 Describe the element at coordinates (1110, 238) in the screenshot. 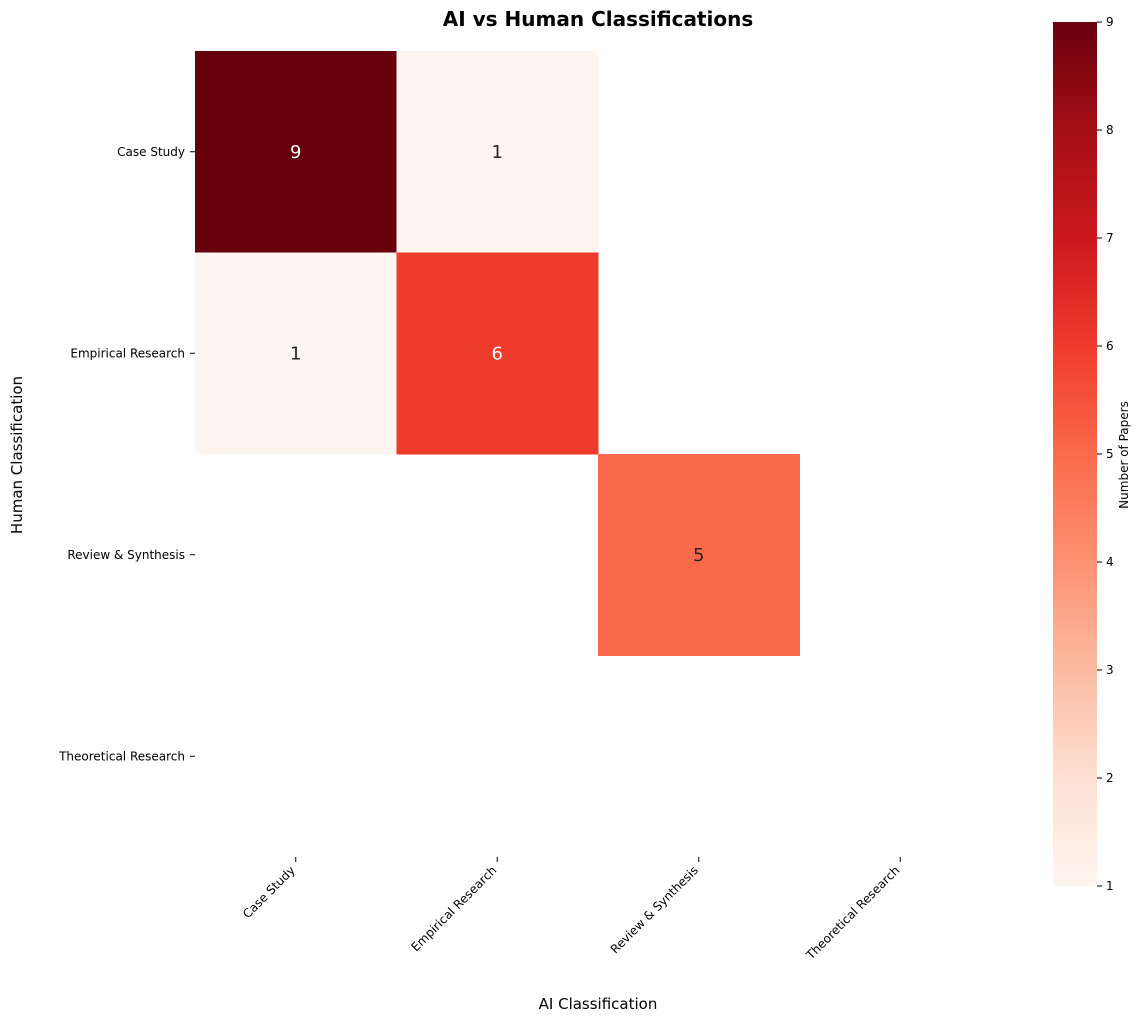

I see `colorbar-tick-label: 7` at that location.